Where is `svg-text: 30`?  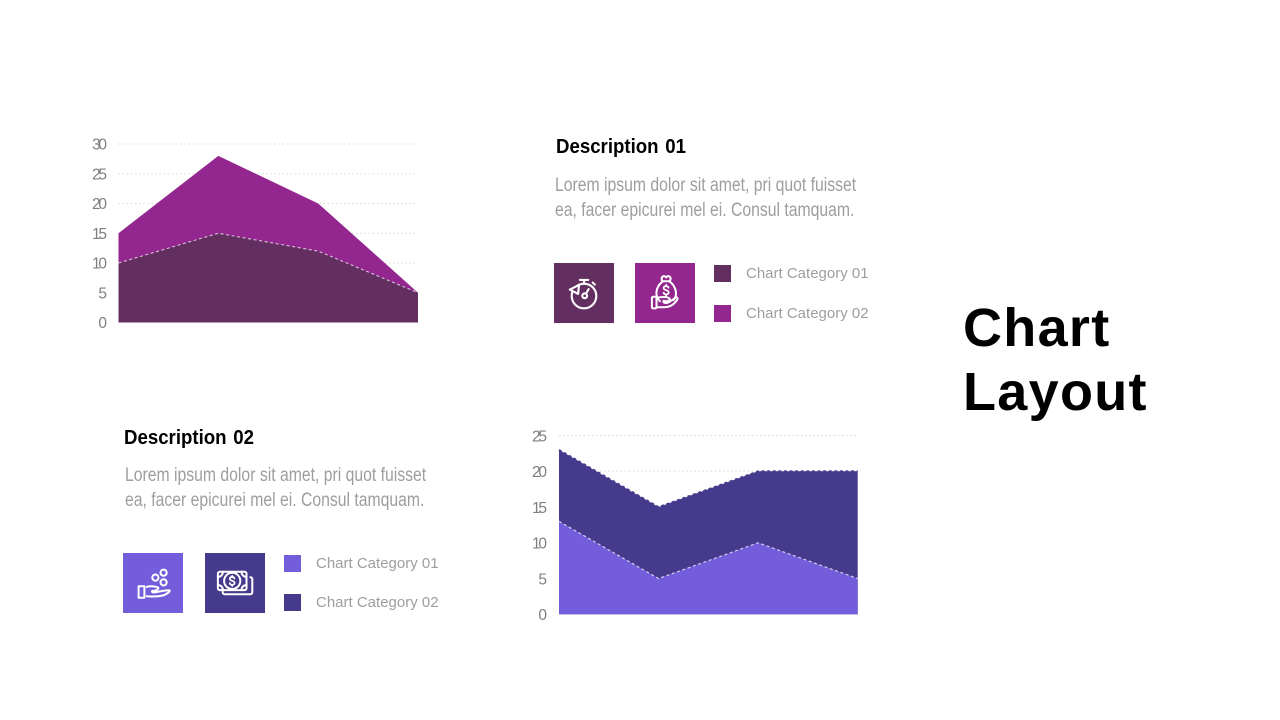 svg-text: 30 is located at coordinates (99, 145).